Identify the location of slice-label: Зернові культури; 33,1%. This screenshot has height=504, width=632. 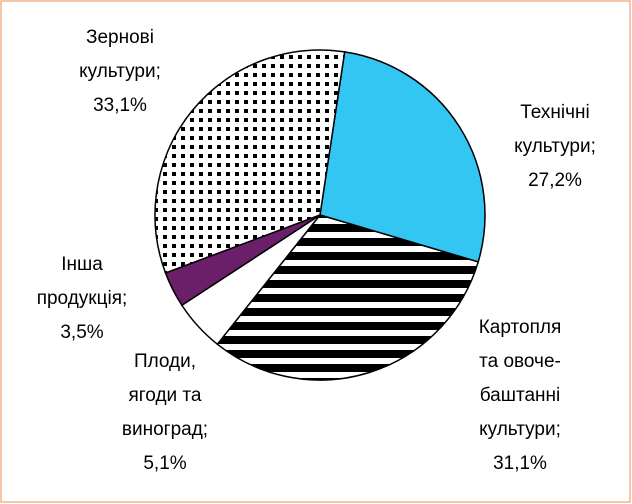
(120, 72).